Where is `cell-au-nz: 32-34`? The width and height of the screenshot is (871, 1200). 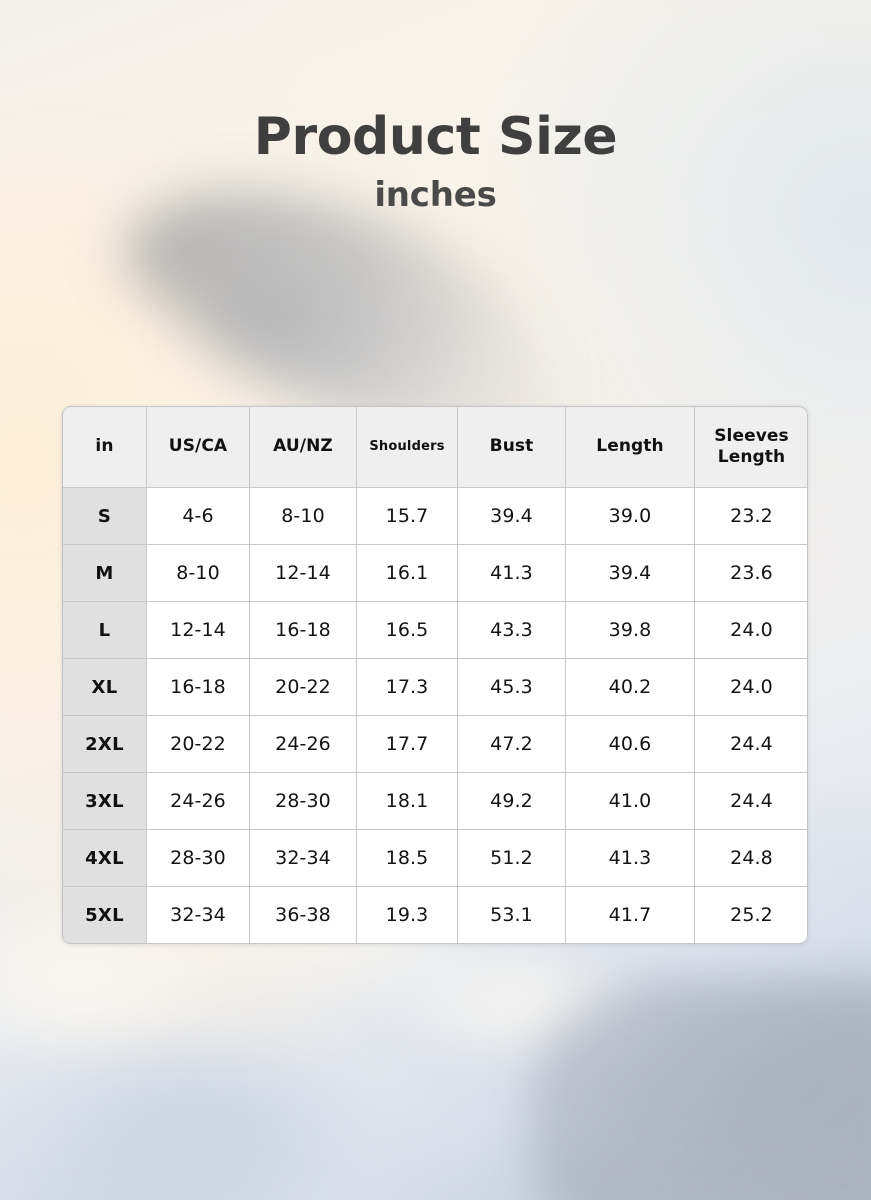
cell-au-nz: 32-34 is located at coordinates (303, 858).